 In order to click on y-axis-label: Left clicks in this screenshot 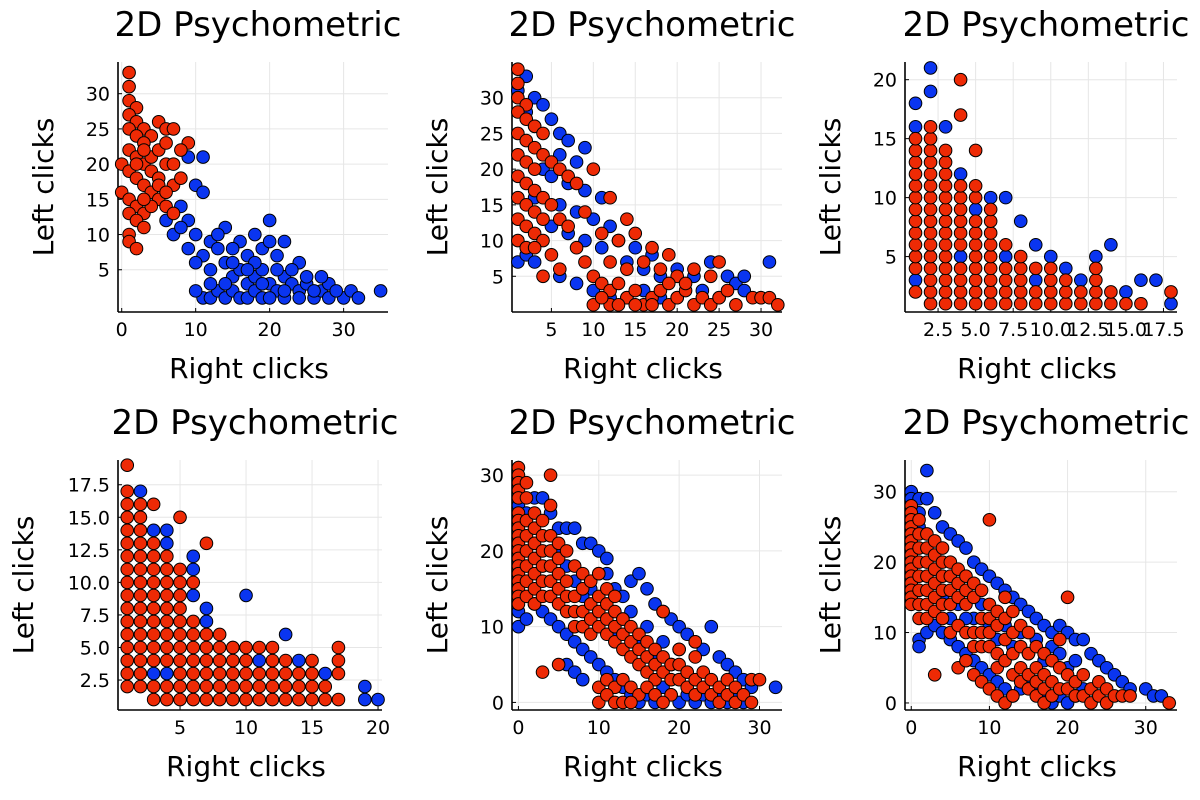, I will do `click(830, 585)`.